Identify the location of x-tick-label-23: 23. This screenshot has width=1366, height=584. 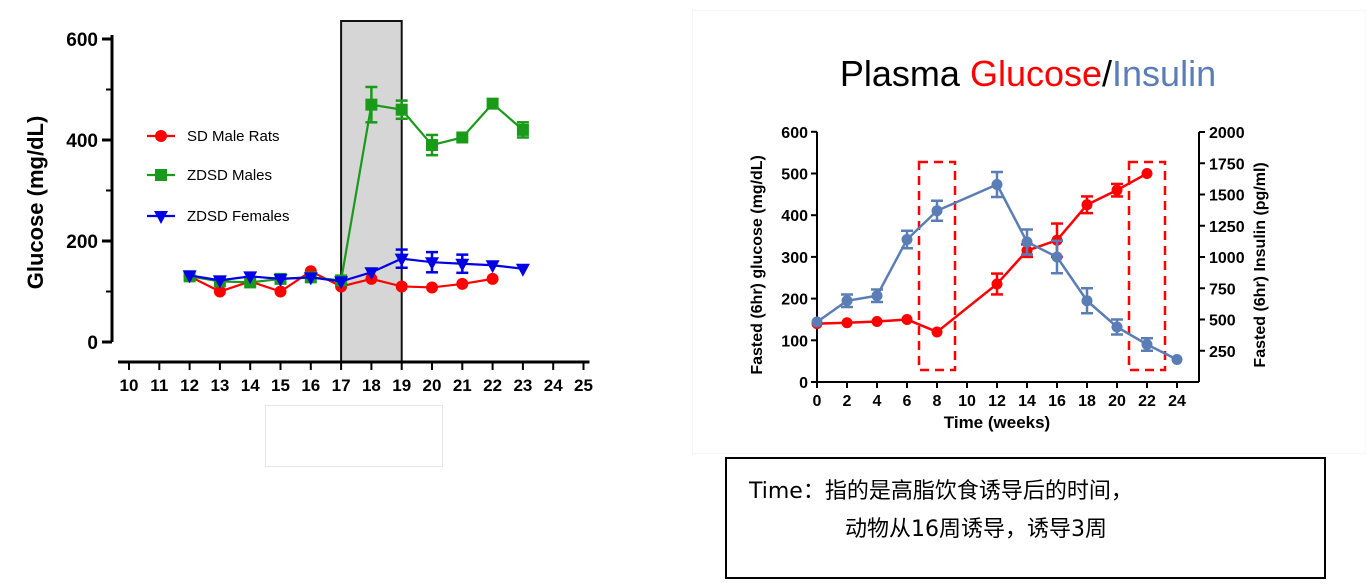
(522, 385).